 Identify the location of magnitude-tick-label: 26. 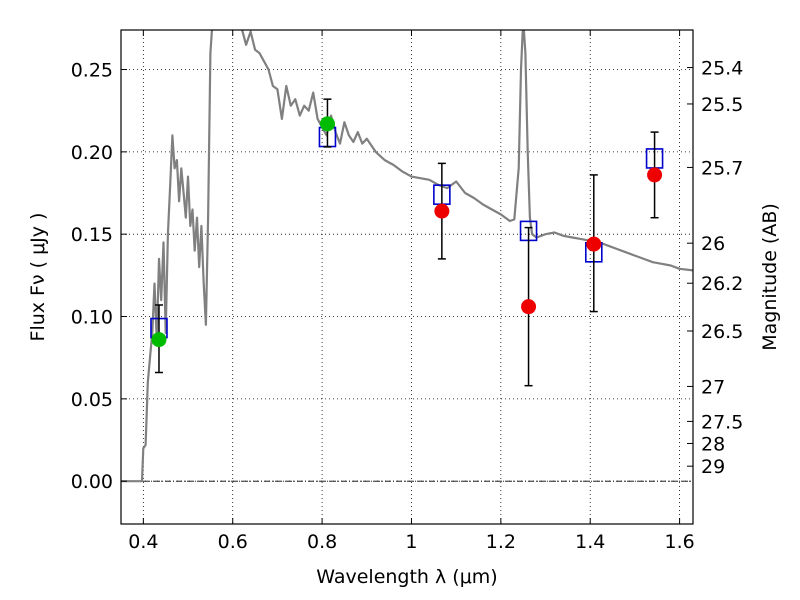
(713, 244).